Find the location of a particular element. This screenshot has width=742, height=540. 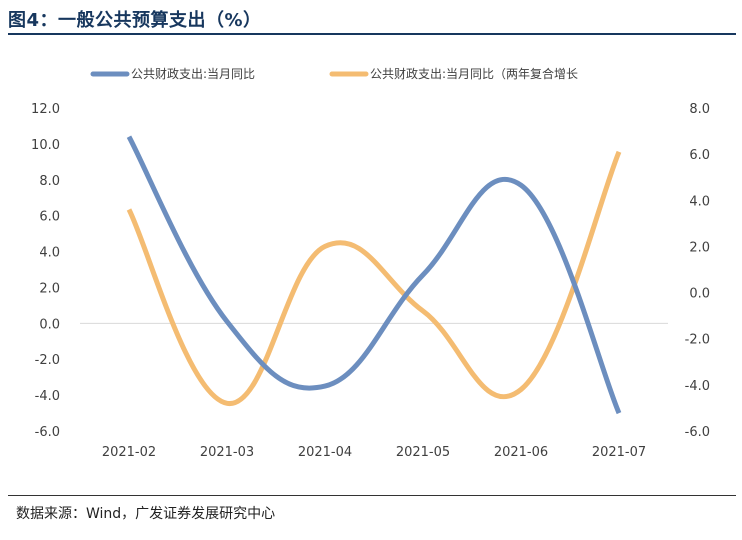

x-tick-label: 2021-05 is located at coordinates (423, 452).